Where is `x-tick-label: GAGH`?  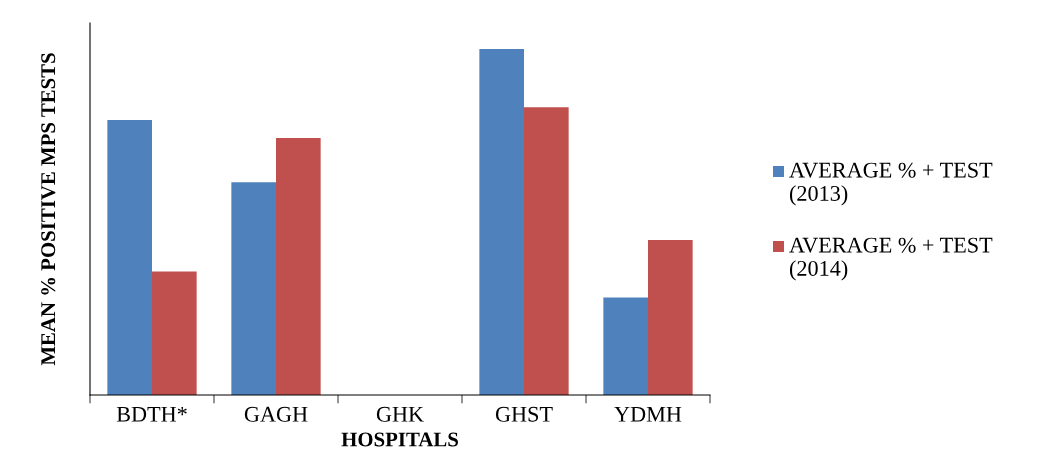 x-tick-label: GAGH is located at coordinates (276, 414).